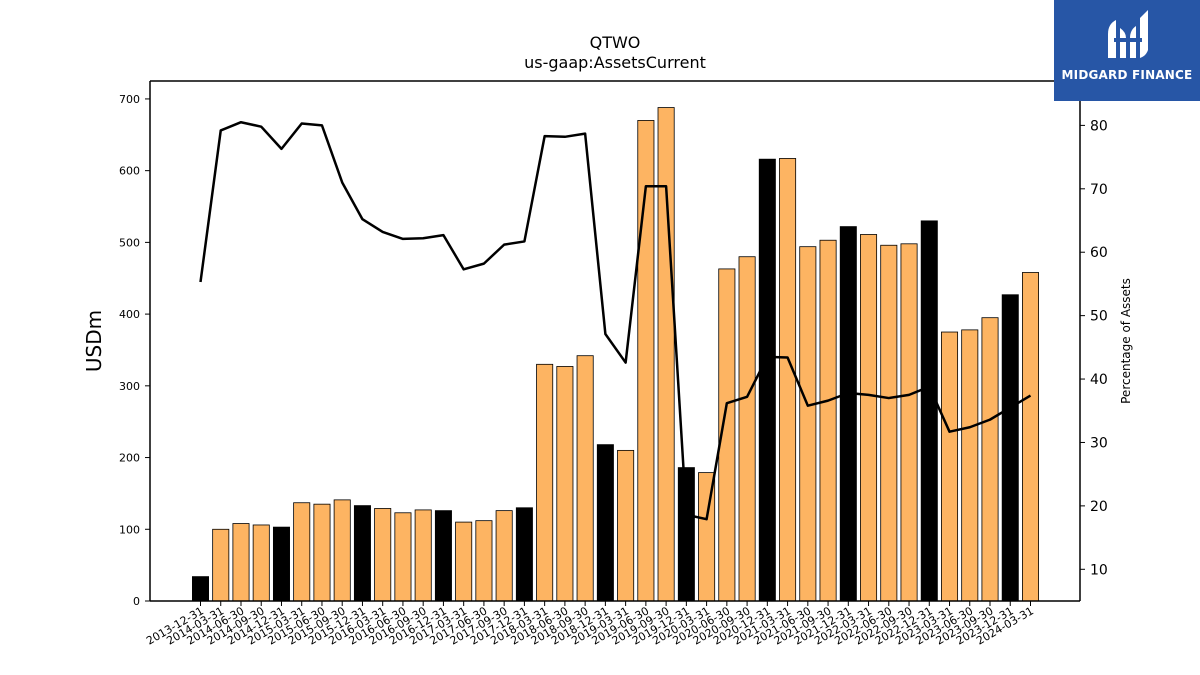 The height and width of the screenshot is (675, 1200). I want to click on brand-logo: MIDGARD FINANCE, so click(1127, 50).